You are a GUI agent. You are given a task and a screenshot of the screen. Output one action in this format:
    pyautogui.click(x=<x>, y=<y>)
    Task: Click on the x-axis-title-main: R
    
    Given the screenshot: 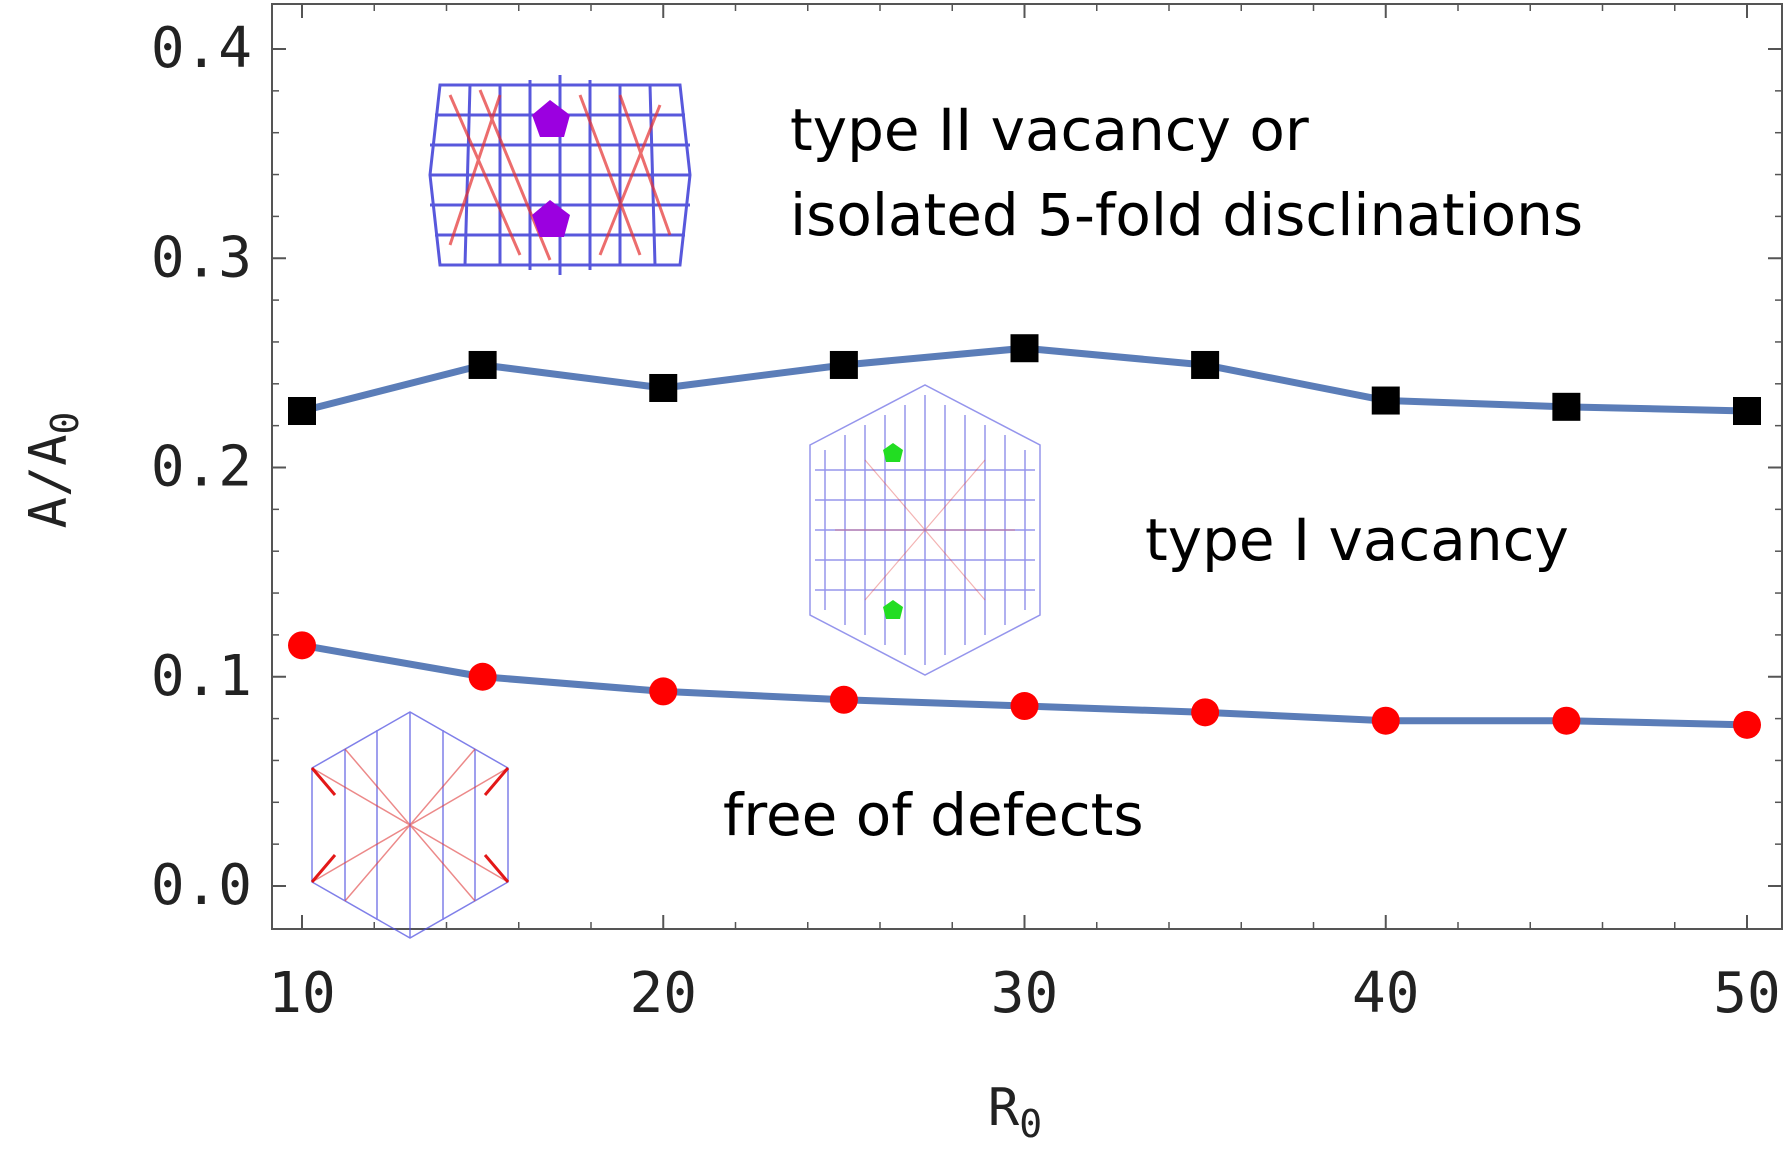 What is the action you would take?
    pyautogui.click(x=1004, y=1108)
    